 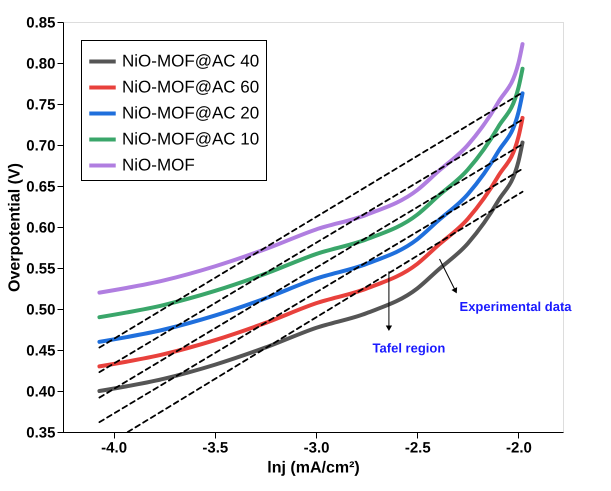 I want to click on x-tick-label: -2.5, so click(x=417, y=448).